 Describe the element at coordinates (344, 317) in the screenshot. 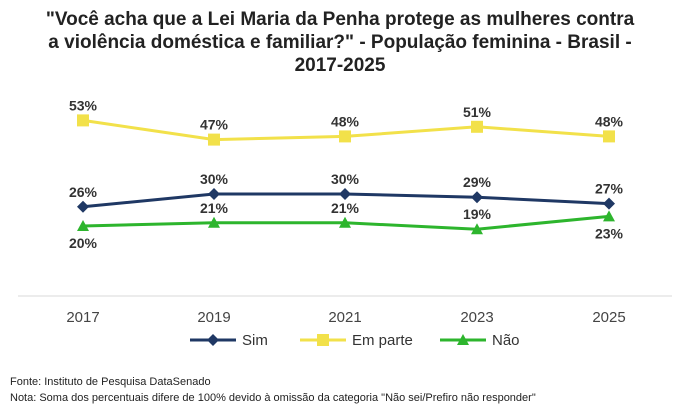

I see `x-tick-label: 2021` at that location.